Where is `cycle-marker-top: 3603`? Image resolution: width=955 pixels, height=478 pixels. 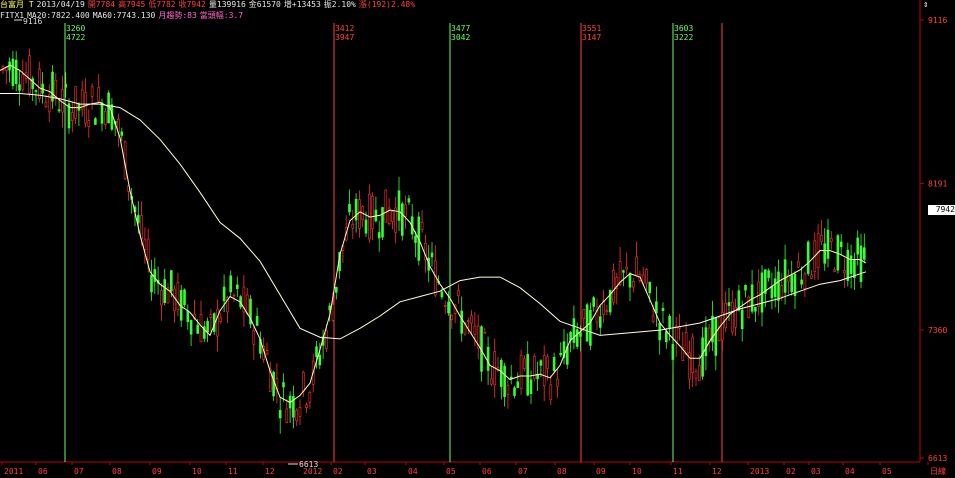 cycle-marker-top: 3603 is located at coordinates (683, 28).